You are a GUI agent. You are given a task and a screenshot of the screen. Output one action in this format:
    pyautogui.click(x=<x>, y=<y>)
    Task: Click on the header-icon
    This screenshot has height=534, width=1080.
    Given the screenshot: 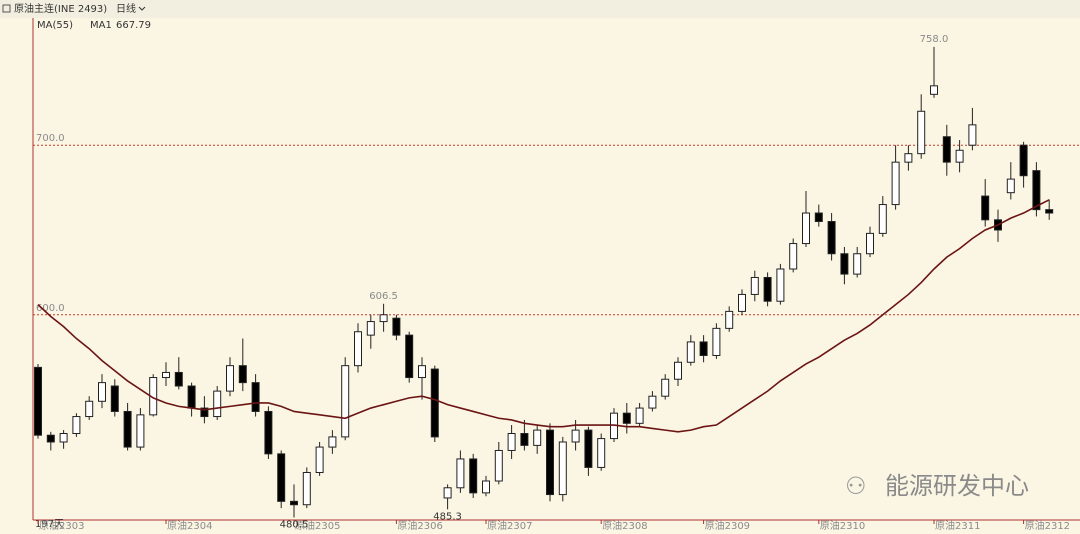 What is the action you would take?
    pyautogui.click(x=6, y=8)
    